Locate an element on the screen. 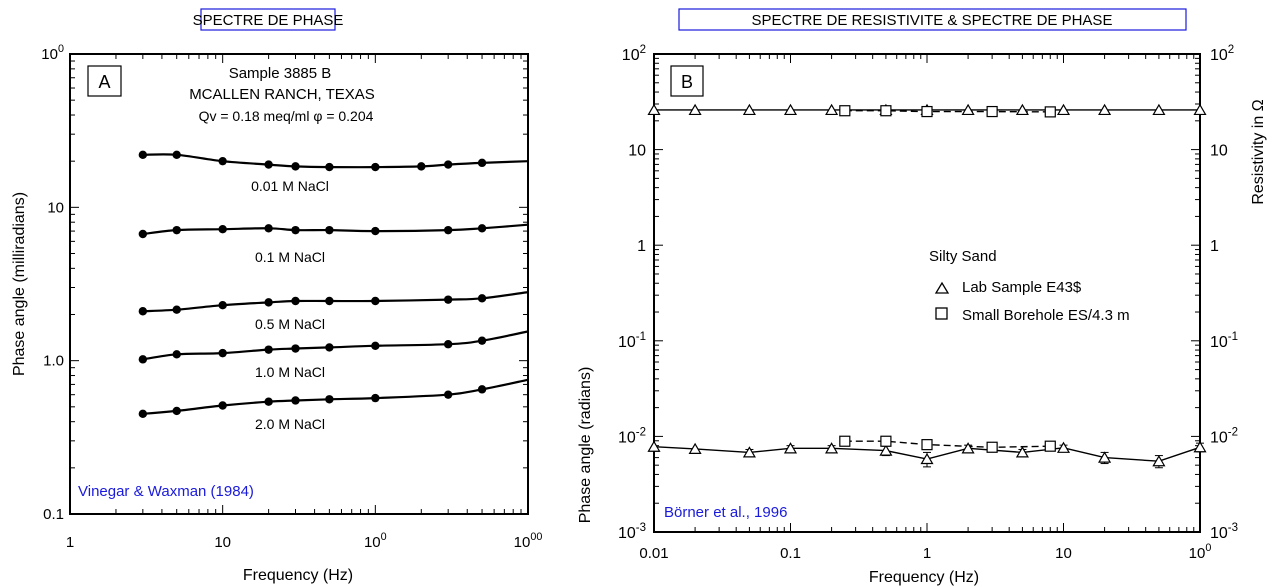  panel-a-y-tick-label: 10 is located at coordinates (55, 207).